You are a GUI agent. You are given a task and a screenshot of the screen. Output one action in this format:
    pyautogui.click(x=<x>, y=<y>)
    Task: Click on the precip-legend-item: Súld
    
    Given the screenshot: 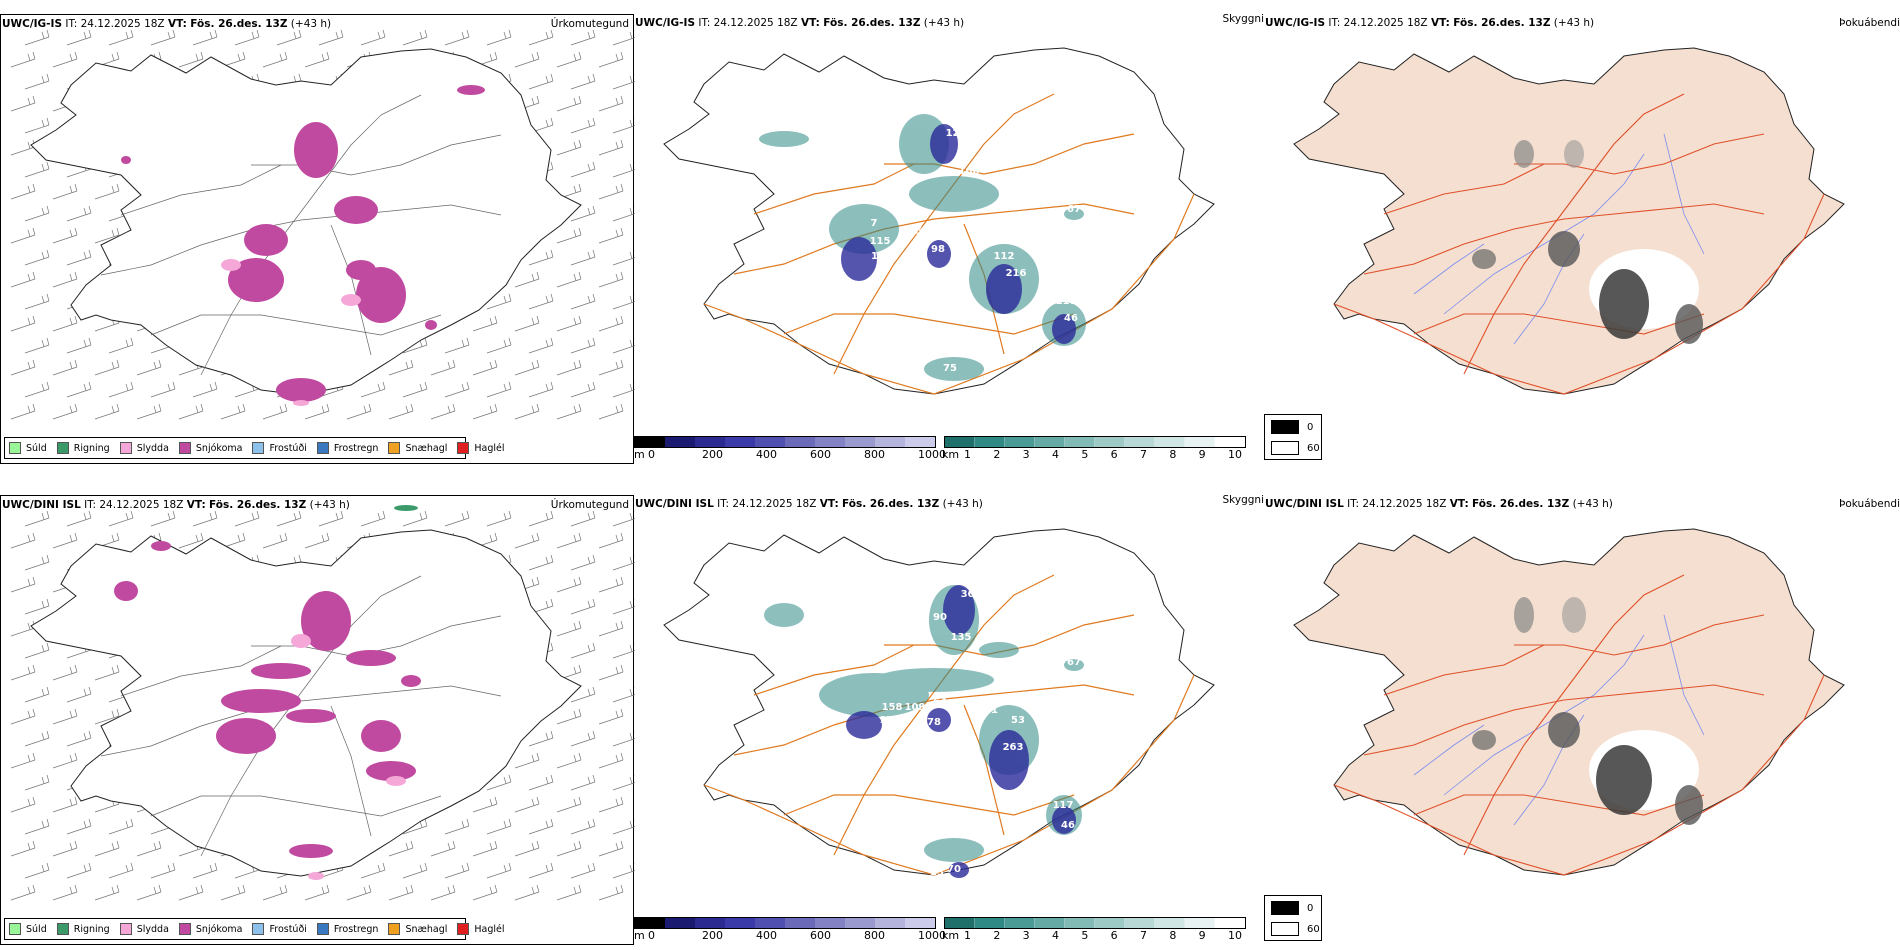 What is the action you would take?
    pyautogui.click(x=28, y=929)
    